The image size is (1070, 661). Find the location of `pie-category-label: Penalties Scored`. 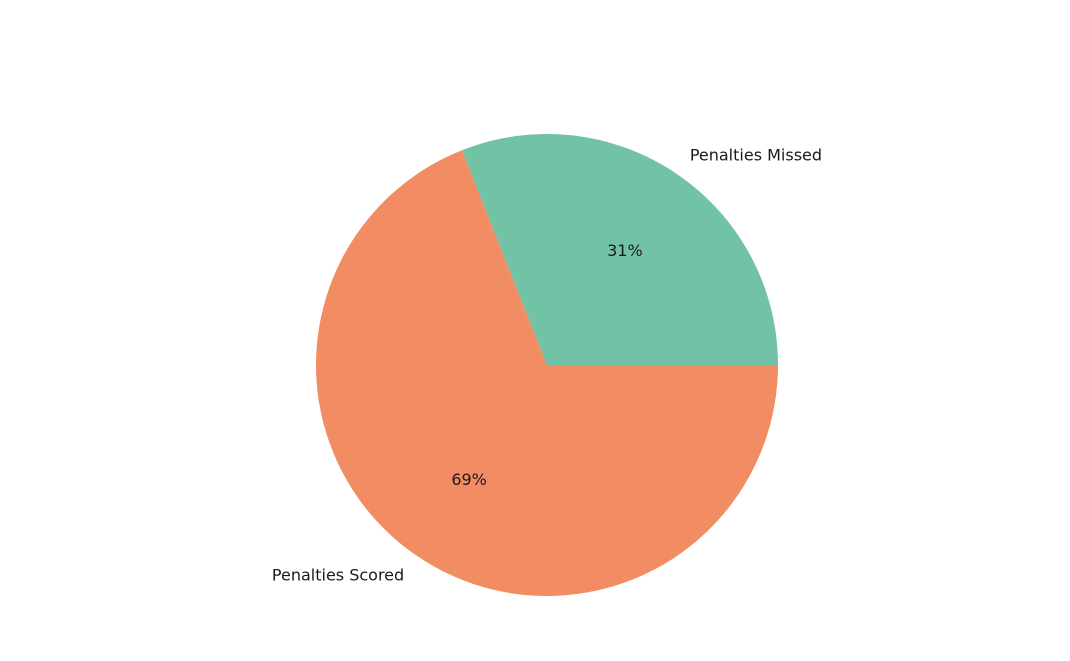

pie-category-label: Penalties Scored is located at coordinates (338, 575).